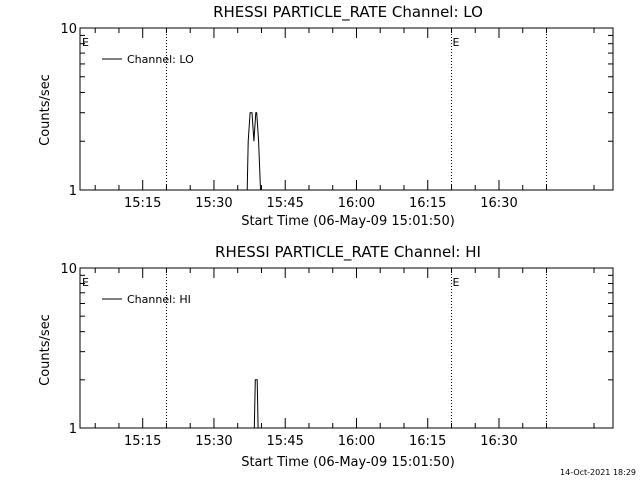 This screenshot has height=480, width=640. Describe the element at coordinates (159, 299) in the screenshot. I see `legend-label-hi: Channel: HI` at that location.